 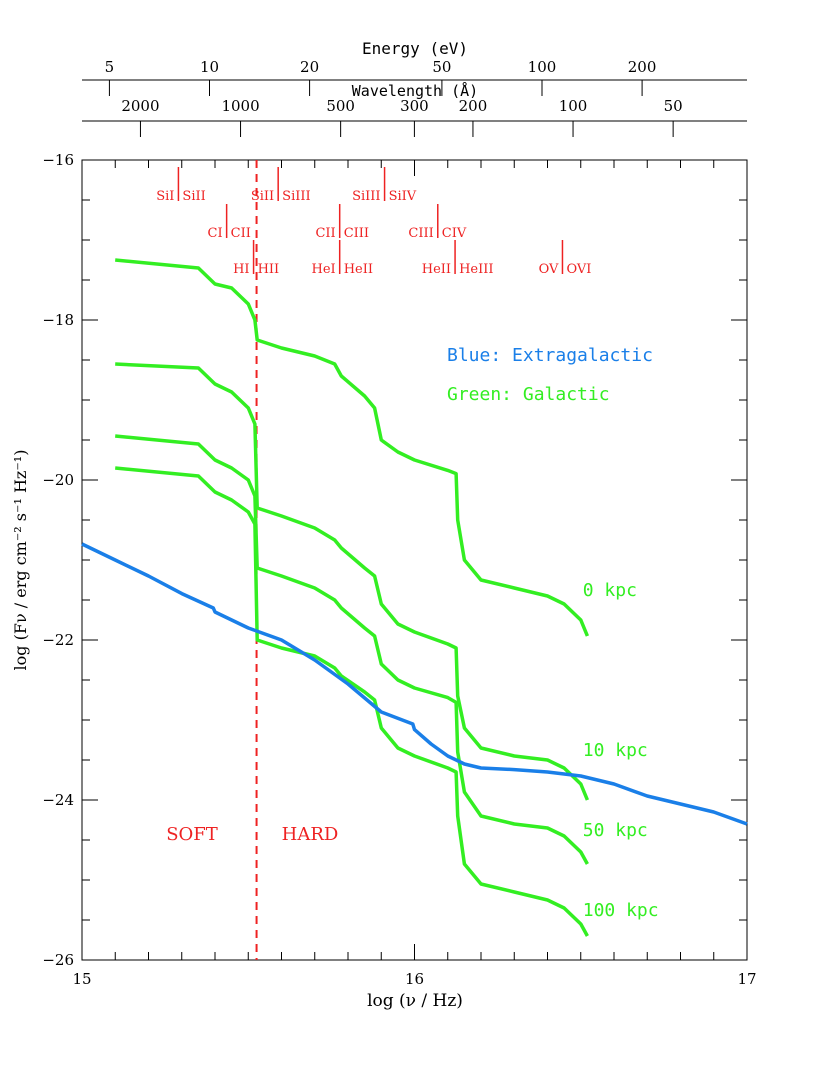 What do you see at coordinates (415, 48) in the screenshot?
I see `energy-axis-label: Energy (eV)` at bounding box center [415, 48].